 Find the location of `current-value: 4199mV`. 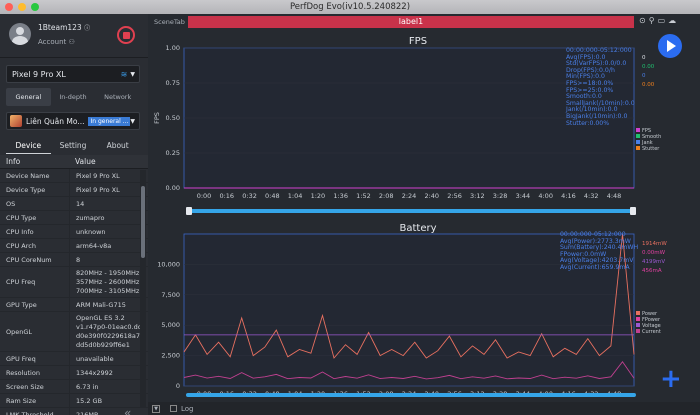

current-value: 4199mV is located at coordinates (654, 262).